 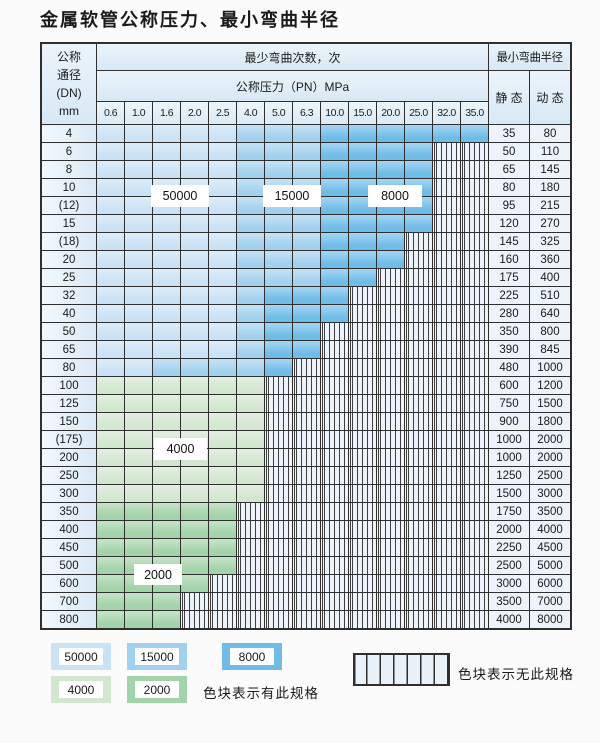 What do you see at coordinates (222, 403) in the screenshot?
I see `spec-cell-dn-125-pn-2.5` at bounding box center [222, 403].